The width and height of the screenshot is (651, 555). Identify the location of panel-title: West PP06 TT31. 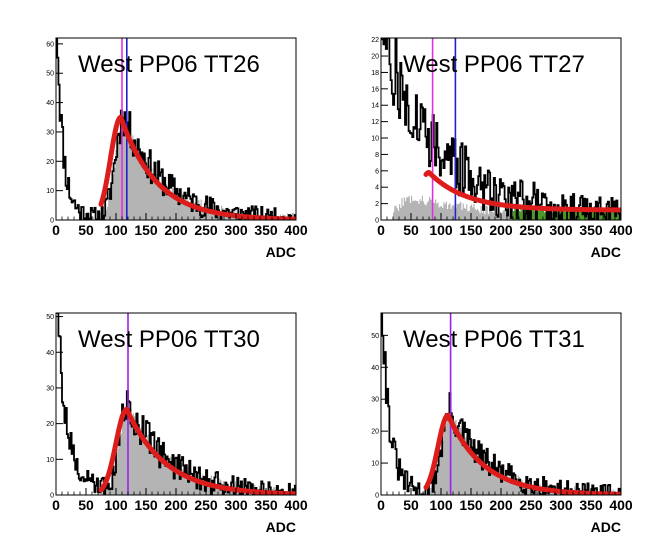
(494, 339).